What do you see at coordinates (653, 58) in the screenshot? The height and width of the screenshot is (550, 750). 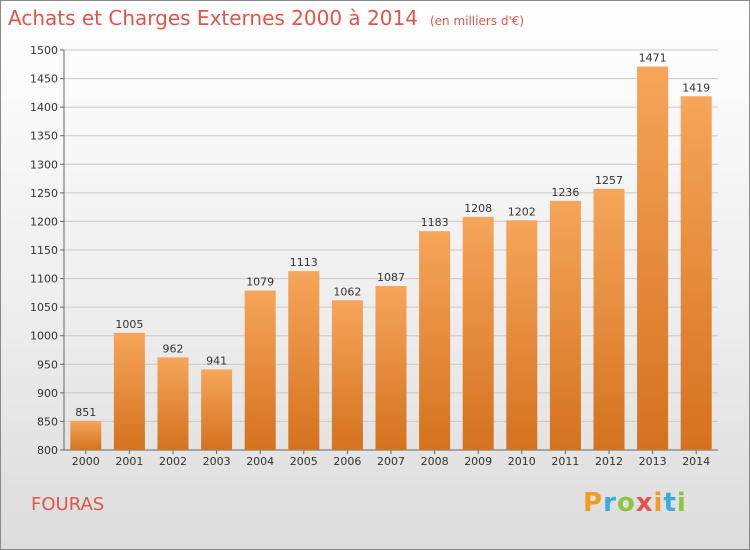 I see `value-label-2013: 1471` at bounding box center [653, 58].